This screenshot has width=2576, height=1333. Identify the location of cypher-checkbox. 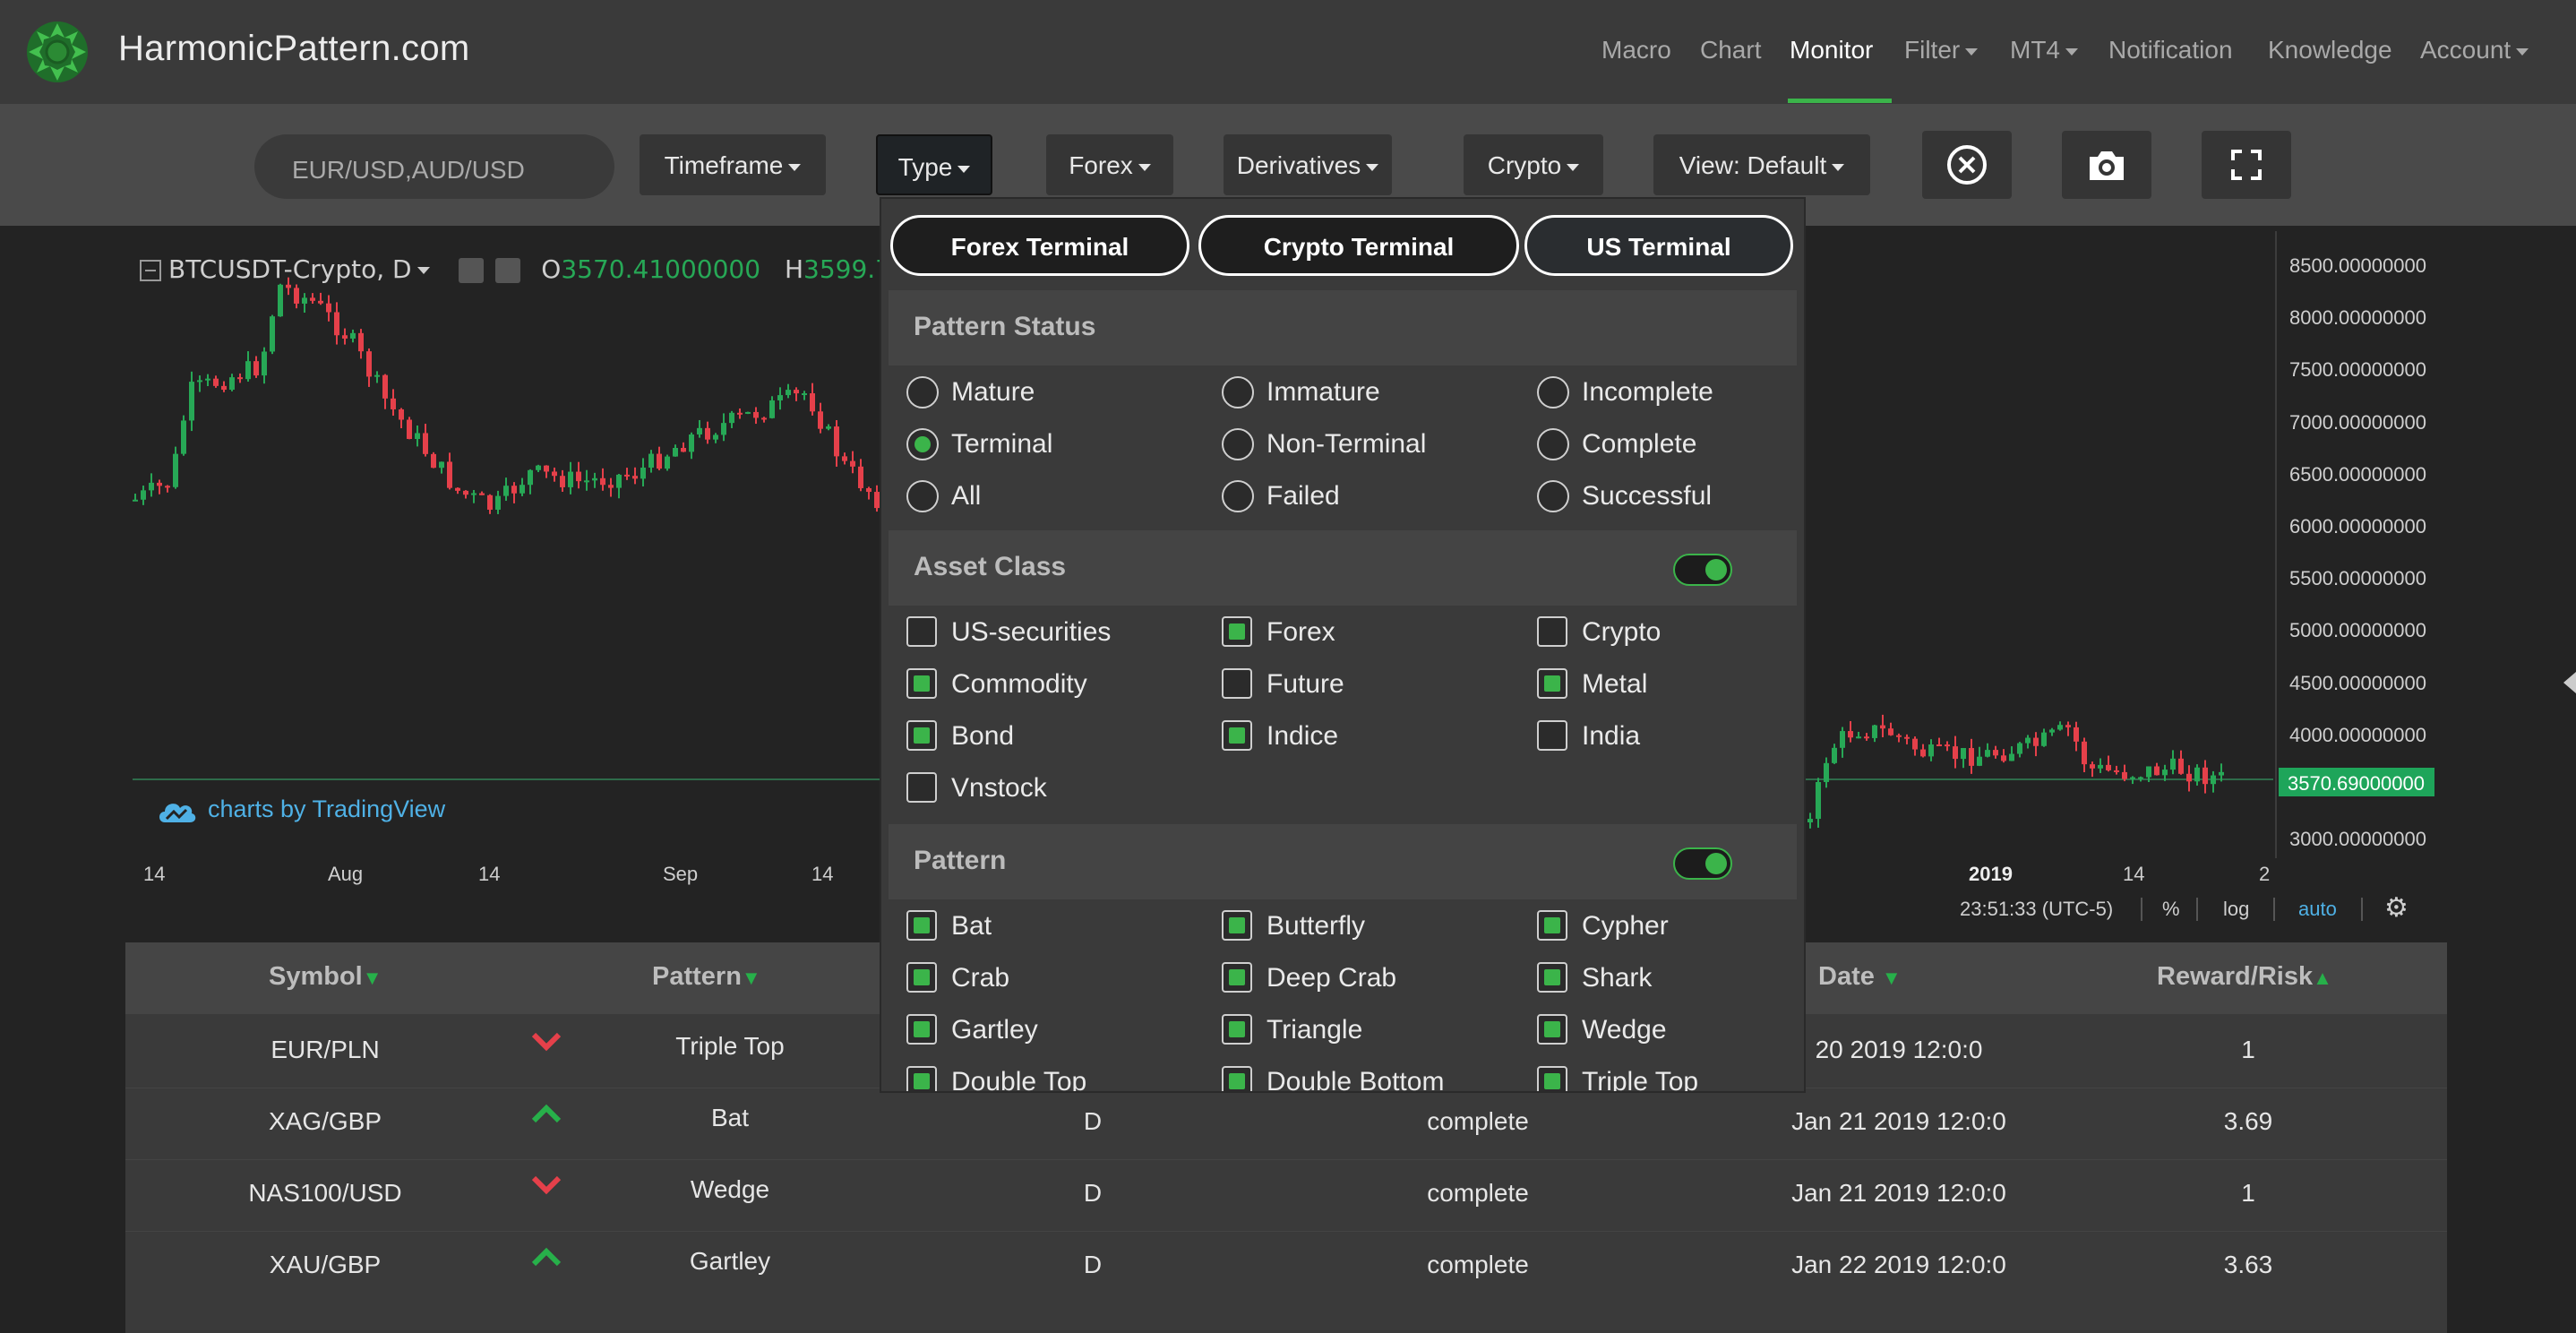
(1552, 925).